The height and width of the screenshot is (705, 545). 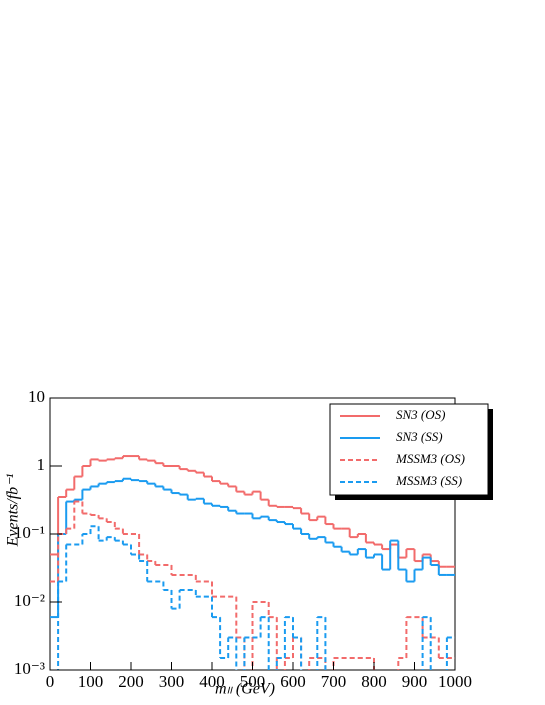 I want to click on x-tick-label: 900, so click(x=415, y=681).